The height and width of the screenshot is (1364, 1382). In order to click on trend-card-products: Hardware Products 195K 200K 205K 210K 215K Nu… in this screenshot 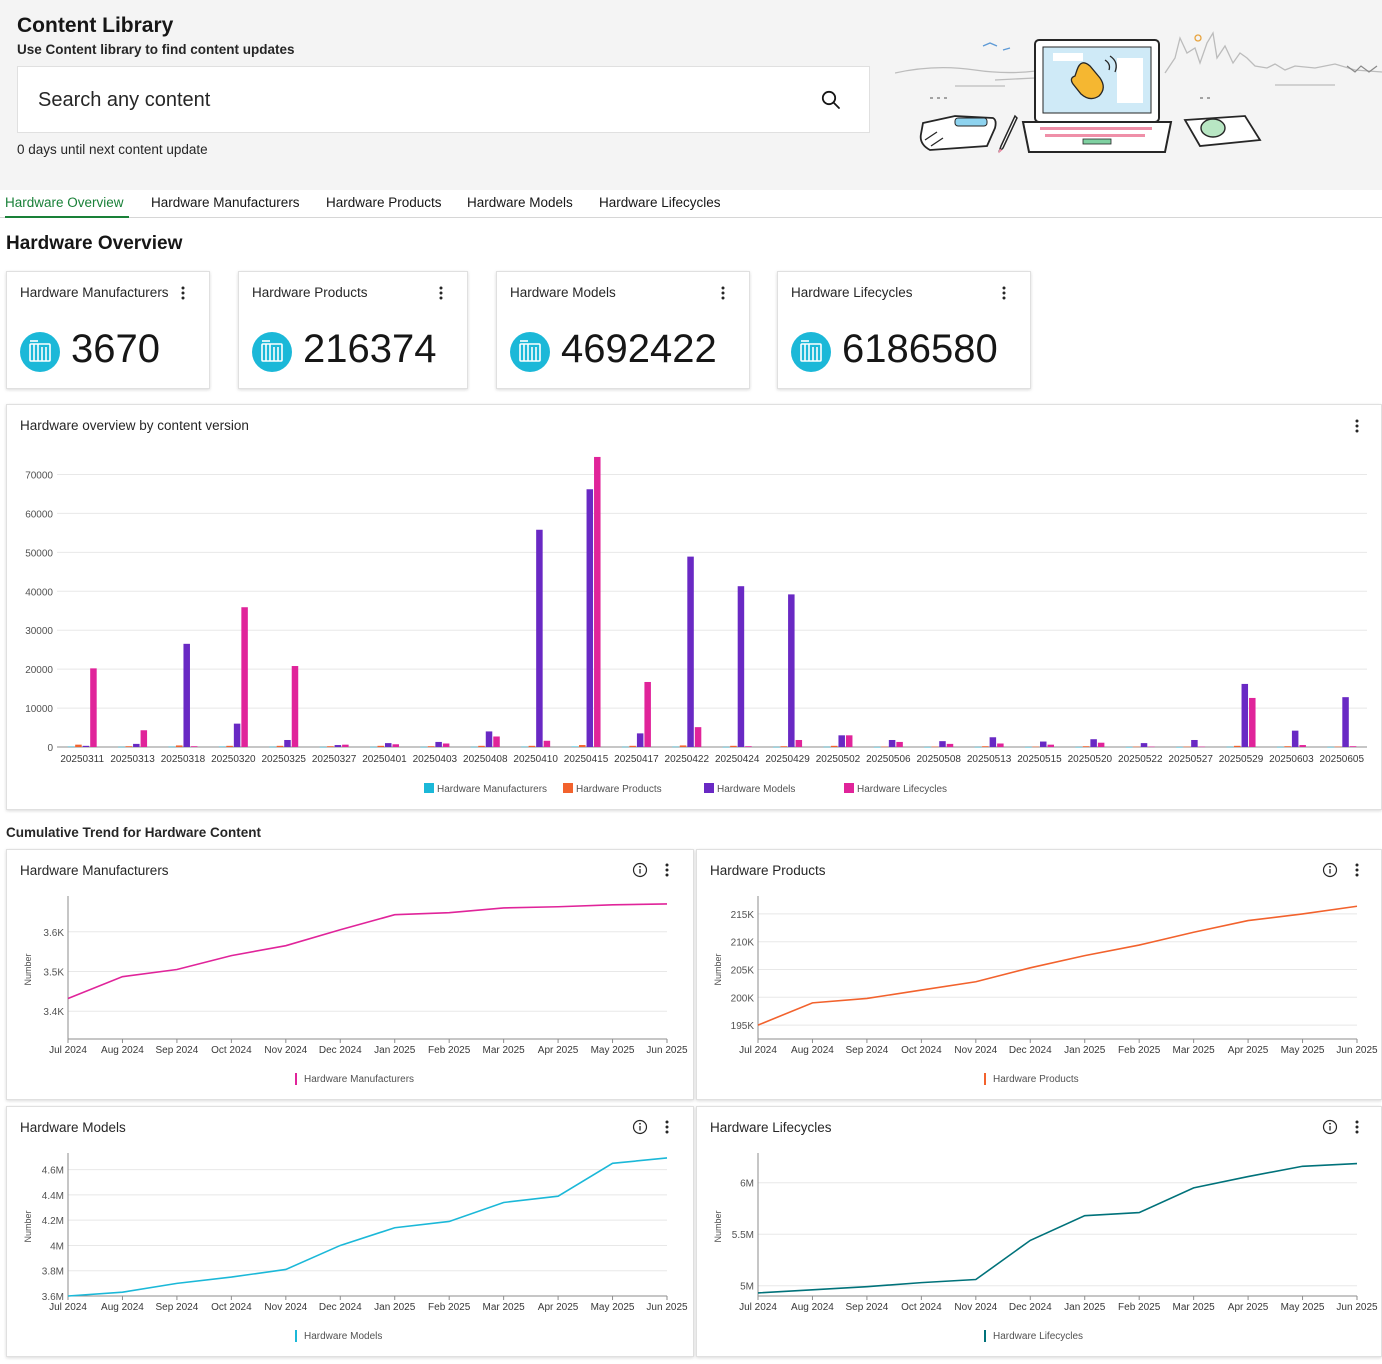, I will do `click(1039, 974)`.